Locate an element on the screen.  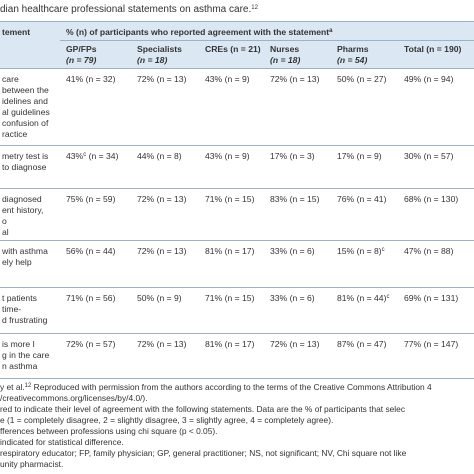
statement-header: tement is located at coordinates (16, 32).